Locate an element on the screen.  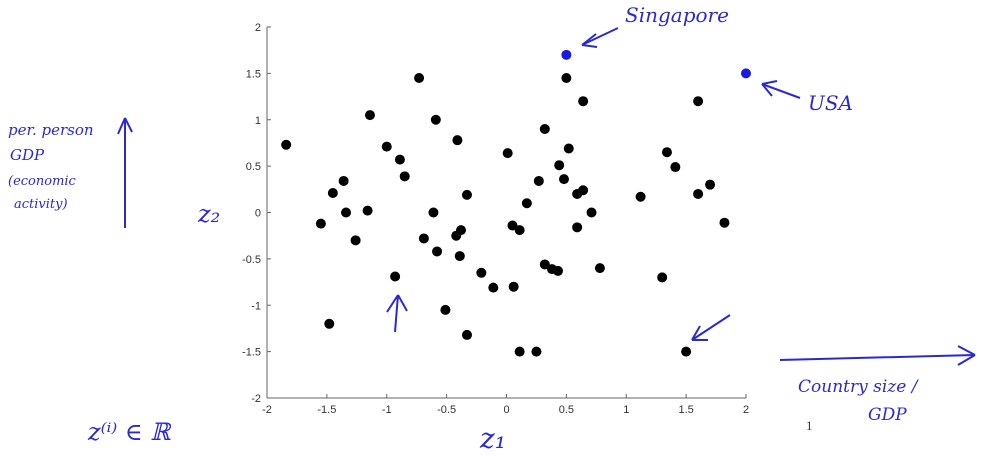
yaxis-note: activity) is located at coordinates (41, 204).